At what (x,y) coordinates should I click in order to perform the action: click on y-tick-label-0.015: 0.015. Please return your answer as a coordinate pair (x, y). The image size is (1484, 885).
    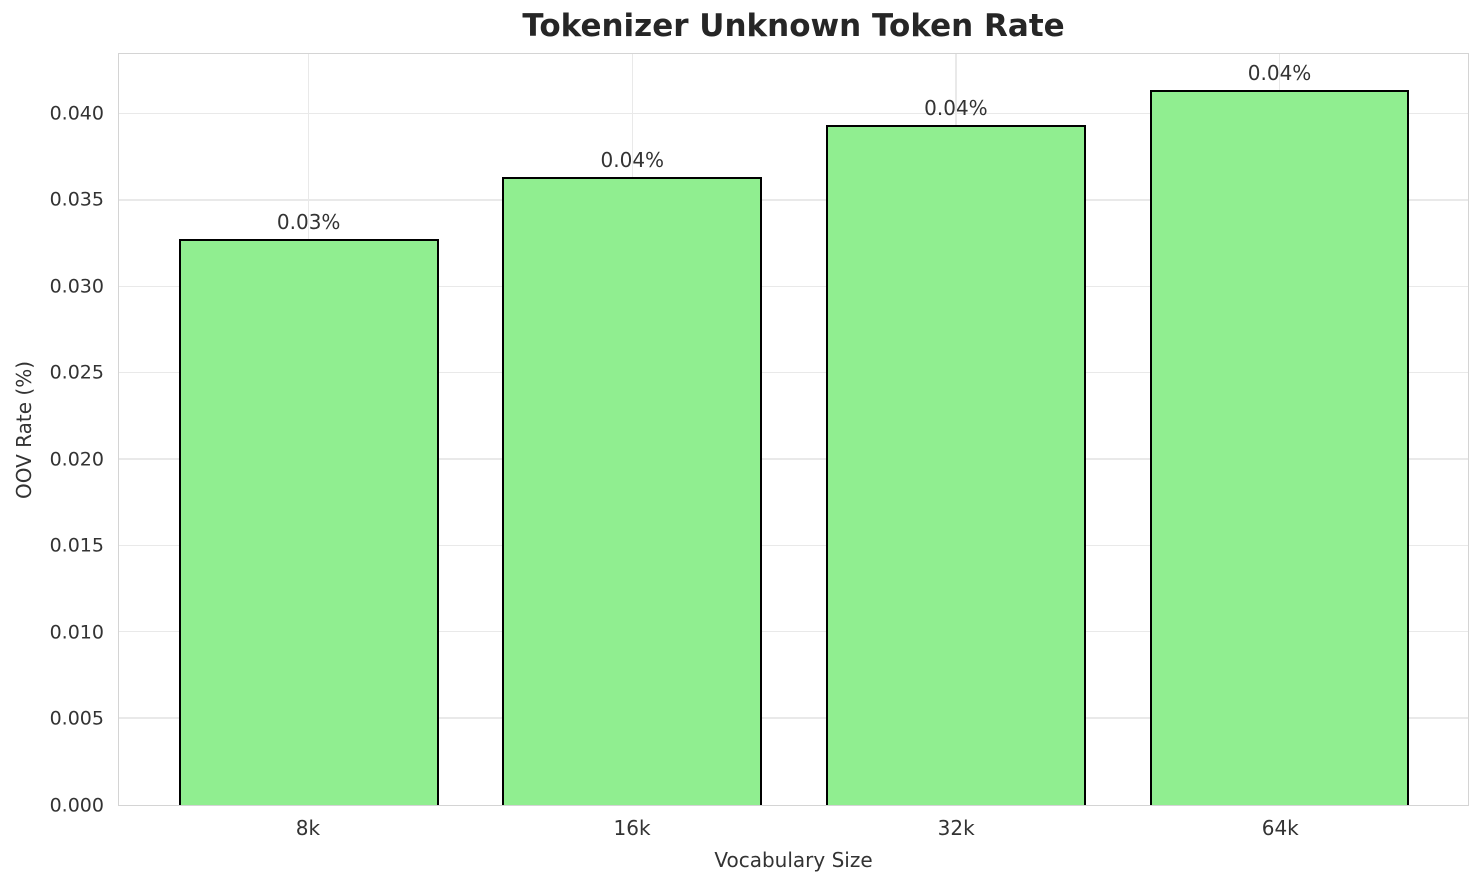
    Looking at the image, I should click on (76, 545).